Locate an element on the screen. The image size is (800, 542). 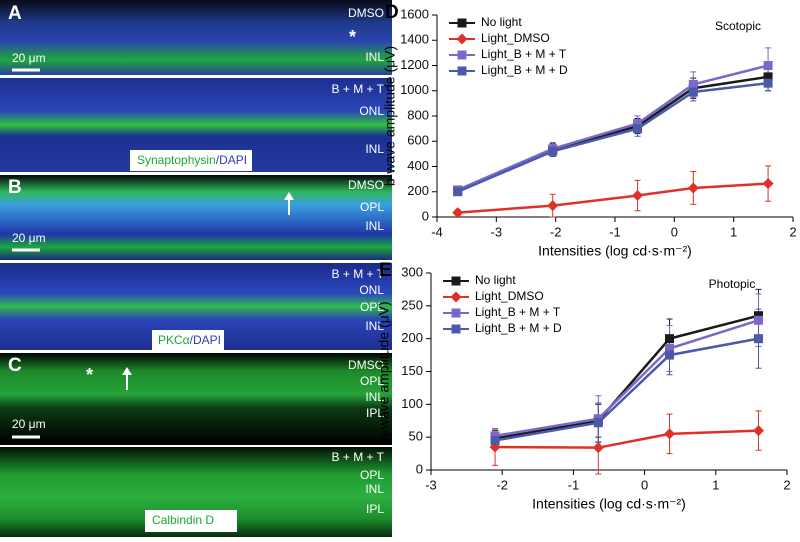
legend-label: No light is located at coordinates (501, 22).